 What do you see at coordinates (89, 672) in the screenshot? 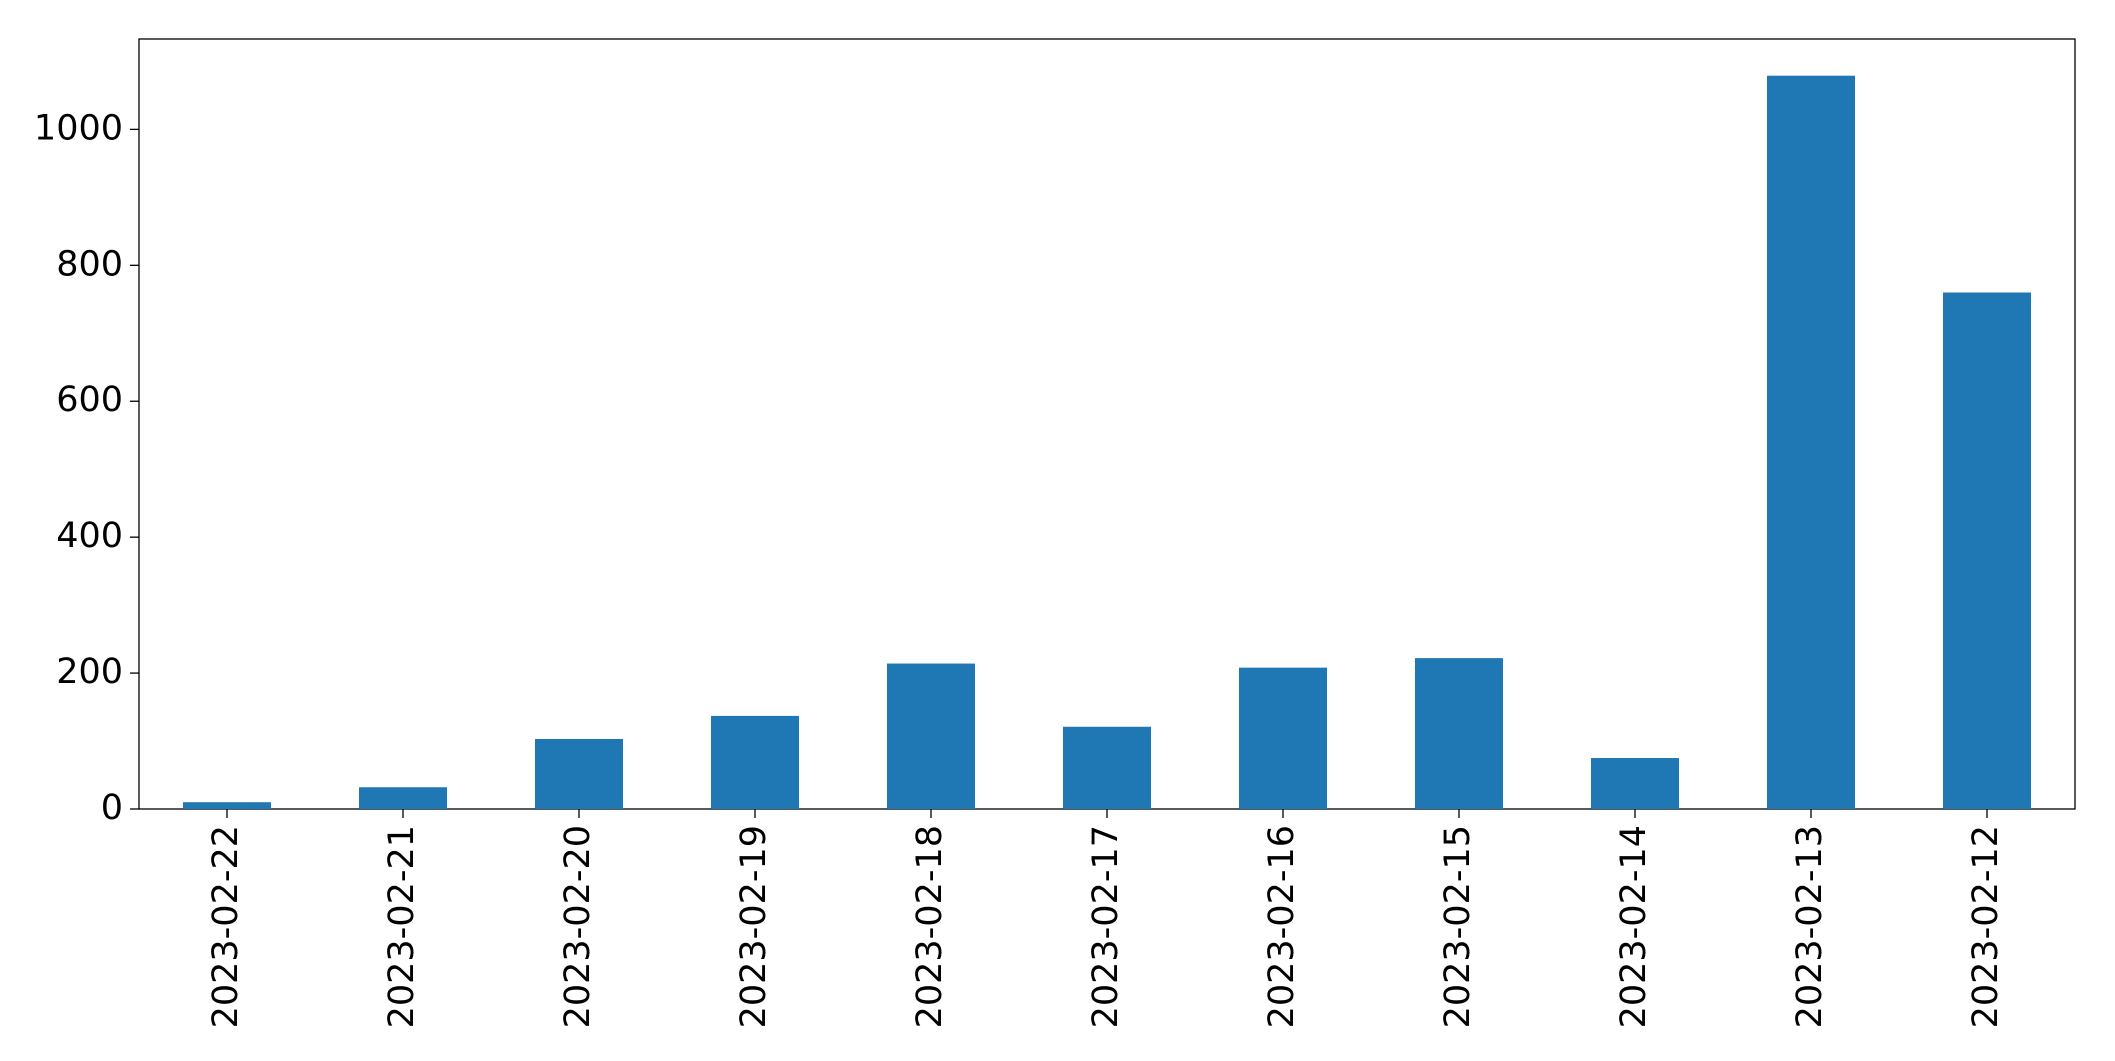
I see `y-tick-label: 200` at bounding box center [89, 672].